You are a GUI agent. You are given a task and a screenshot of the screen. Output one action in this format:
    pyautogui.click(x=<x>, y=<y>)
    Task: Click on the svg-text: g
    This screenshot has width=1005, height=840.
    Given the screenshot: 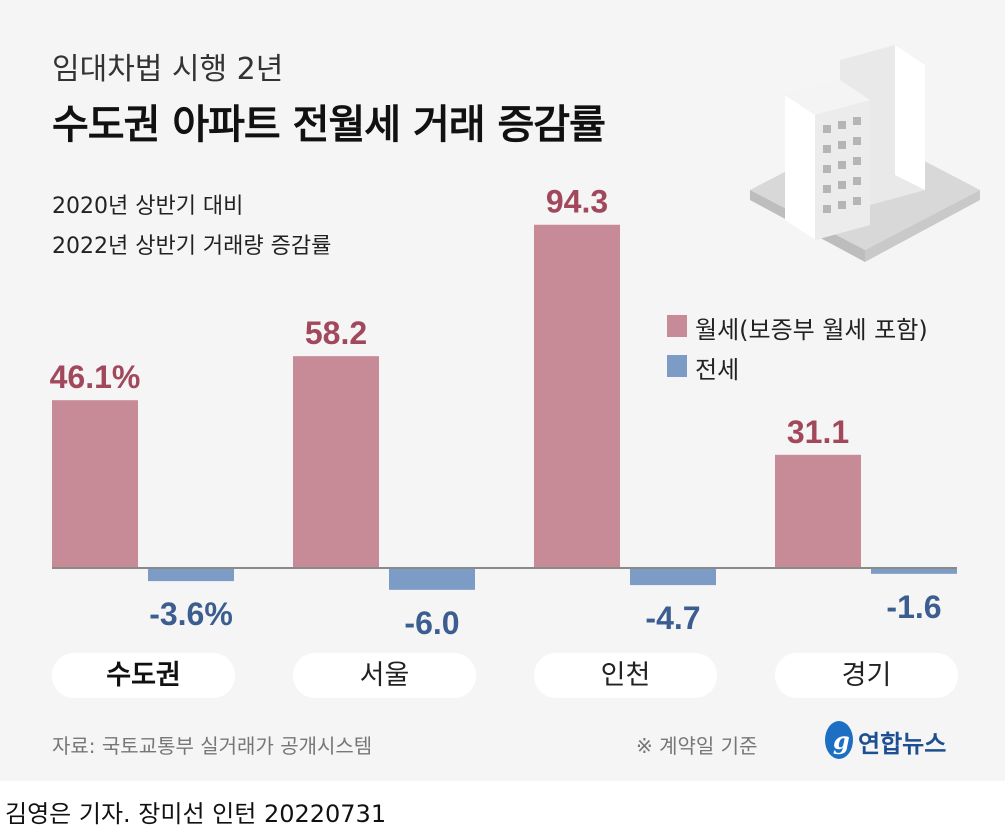 What is the action you would take?
    pyautogui.click(x=841, y=740)
    